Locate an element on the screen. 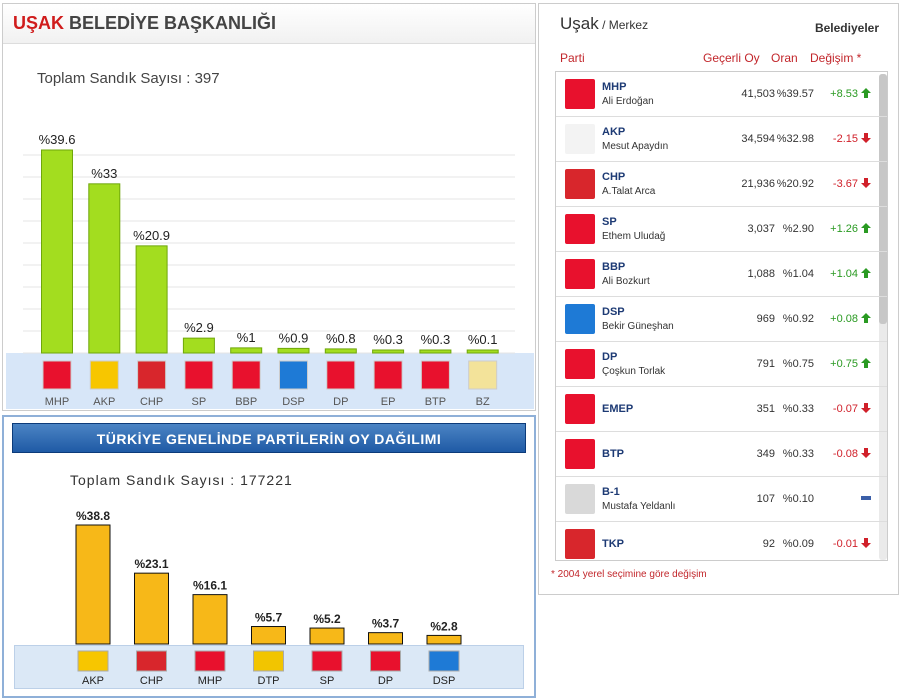 Image resolution: width=901 pixels, height=698 pixels. belediyeler-link: Belediyeler is located at coordinates (846, 28).